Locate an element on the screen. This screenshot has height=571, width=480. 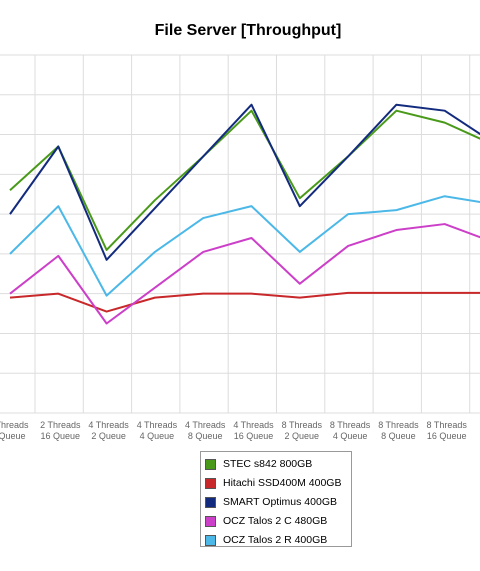
legend-item: Hitachi SSD400M 400GB is located at coordinates (273, 483).